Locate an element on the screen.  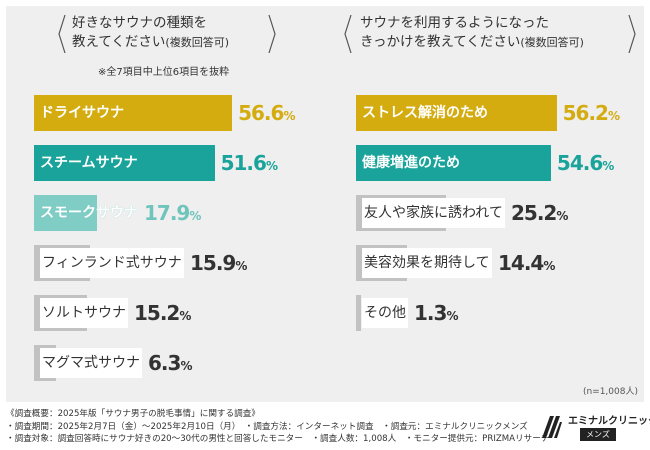
bar-category-label: マグマ式サウナ is located at coordinates (91, 363).